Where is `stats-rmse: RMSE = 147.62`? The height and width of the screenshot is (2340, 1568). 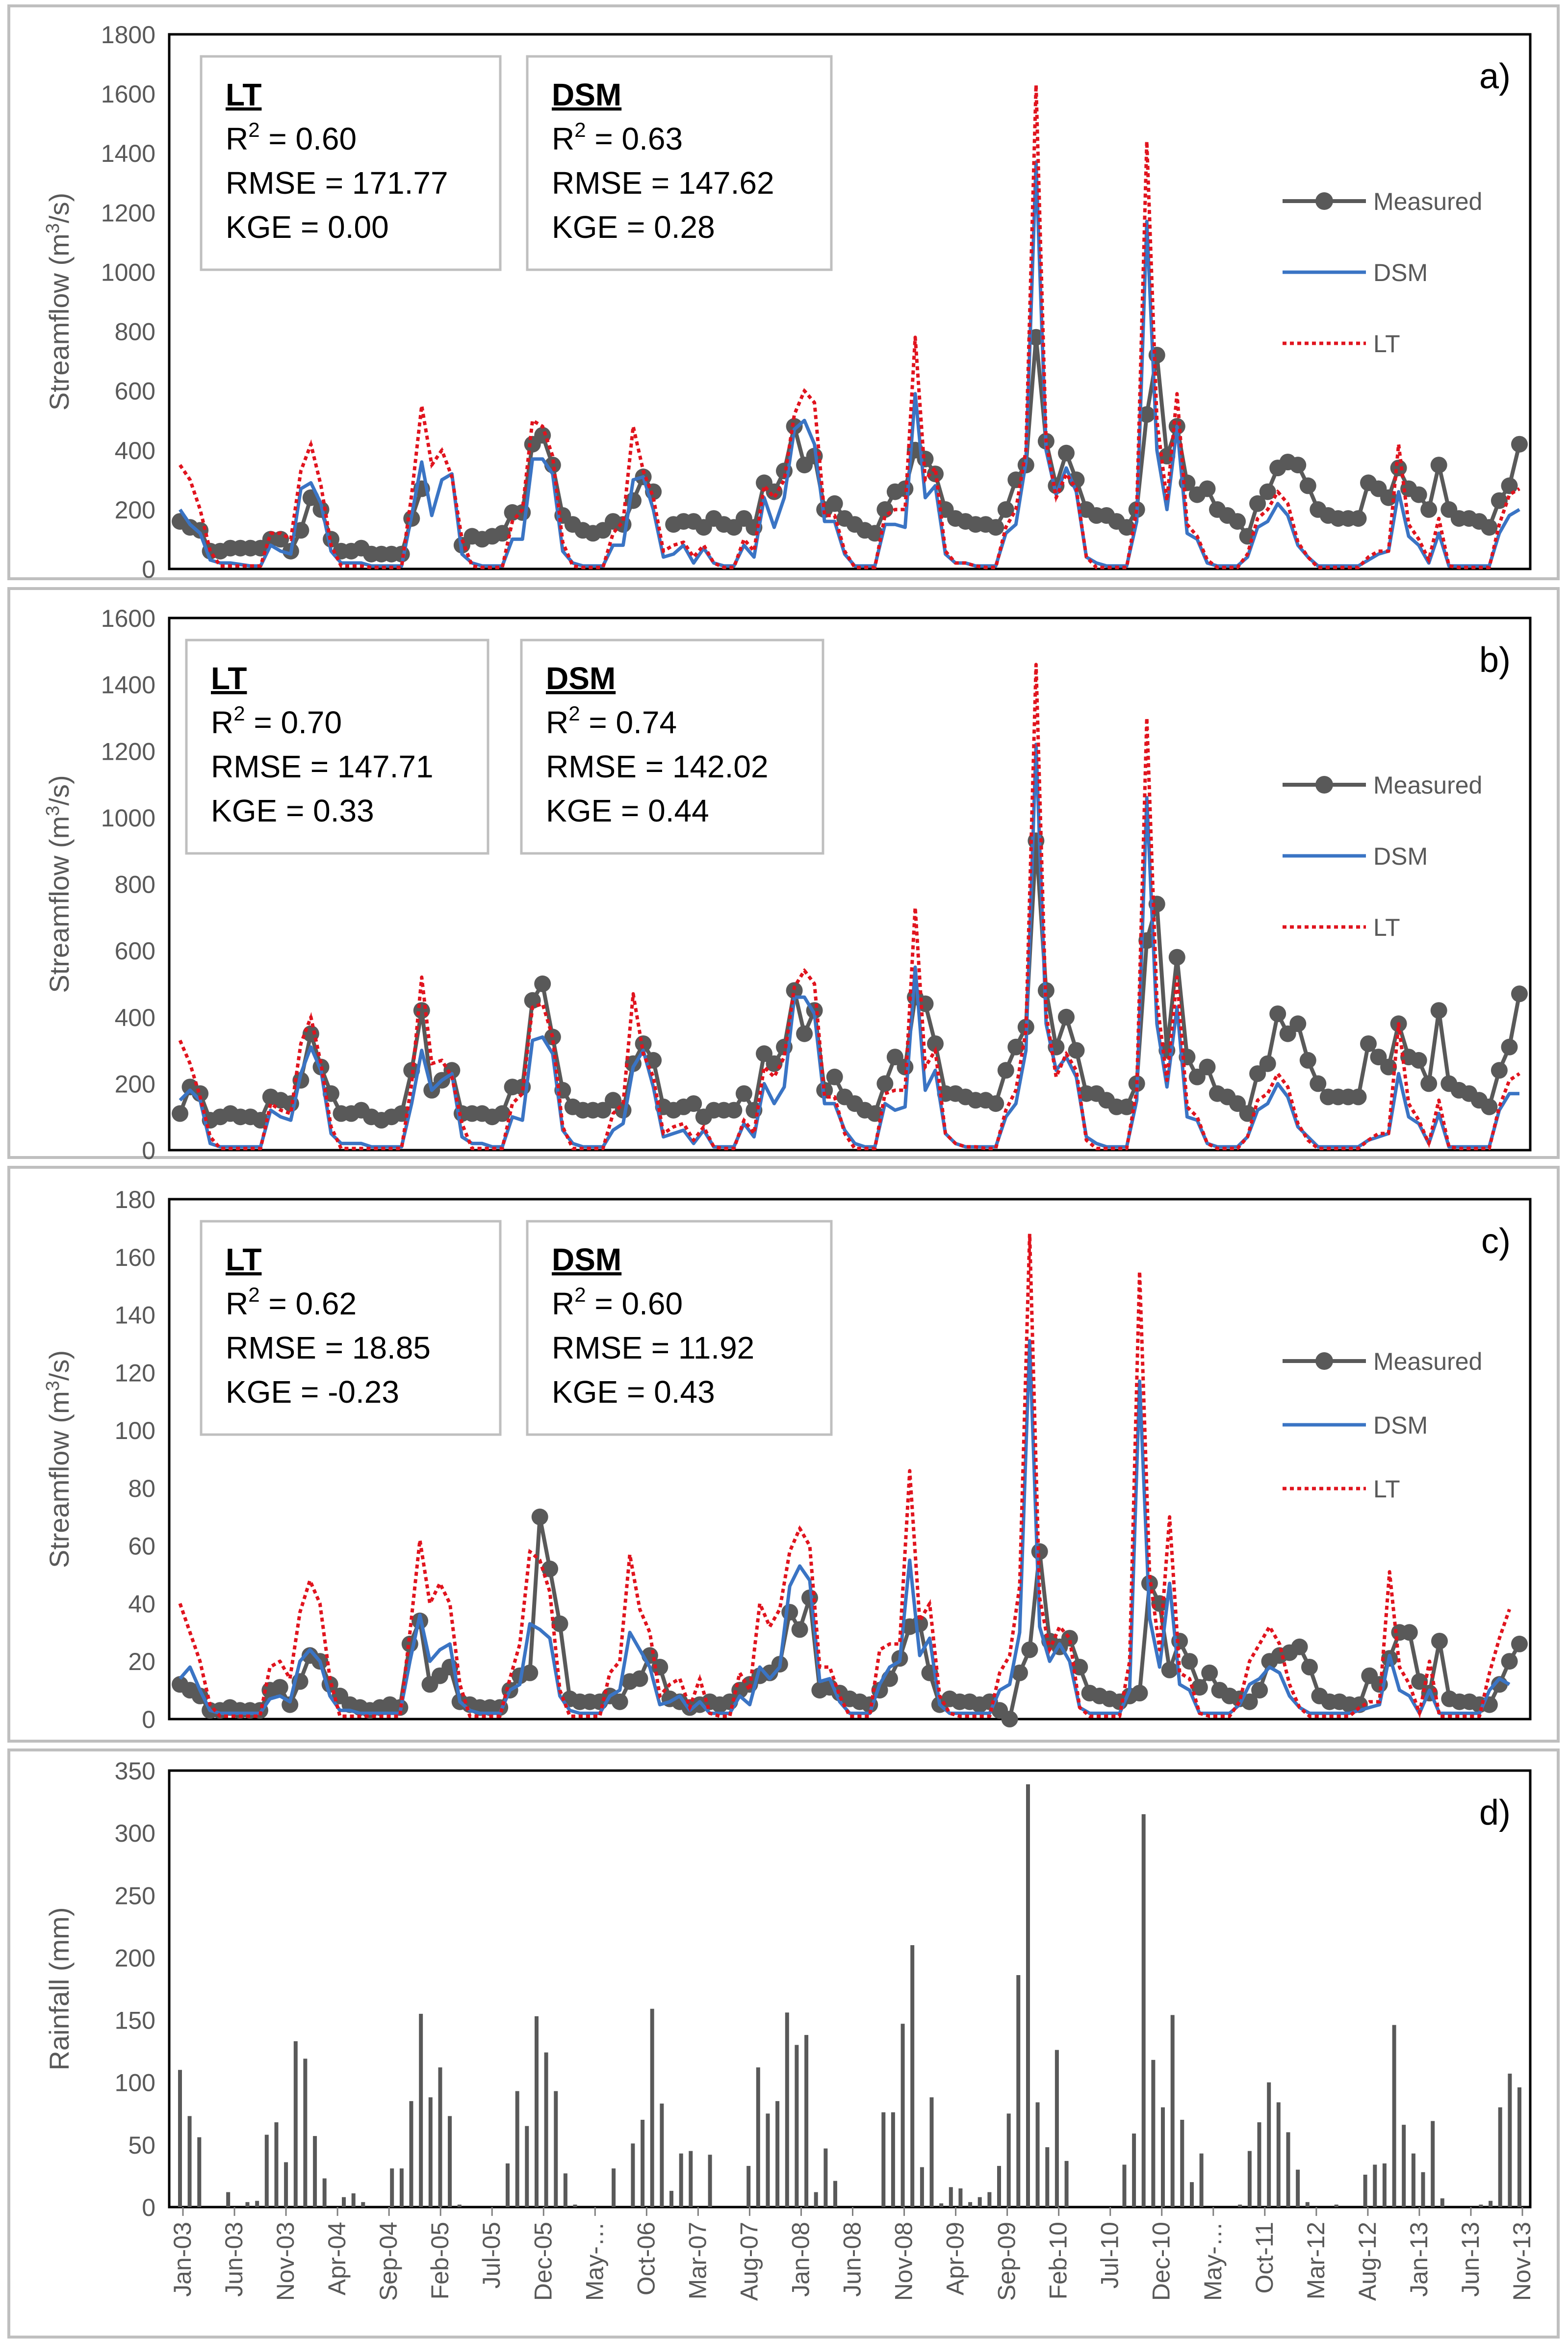 stats-rmse: RMSE = 147.62 is located at coordinates (663, 183).